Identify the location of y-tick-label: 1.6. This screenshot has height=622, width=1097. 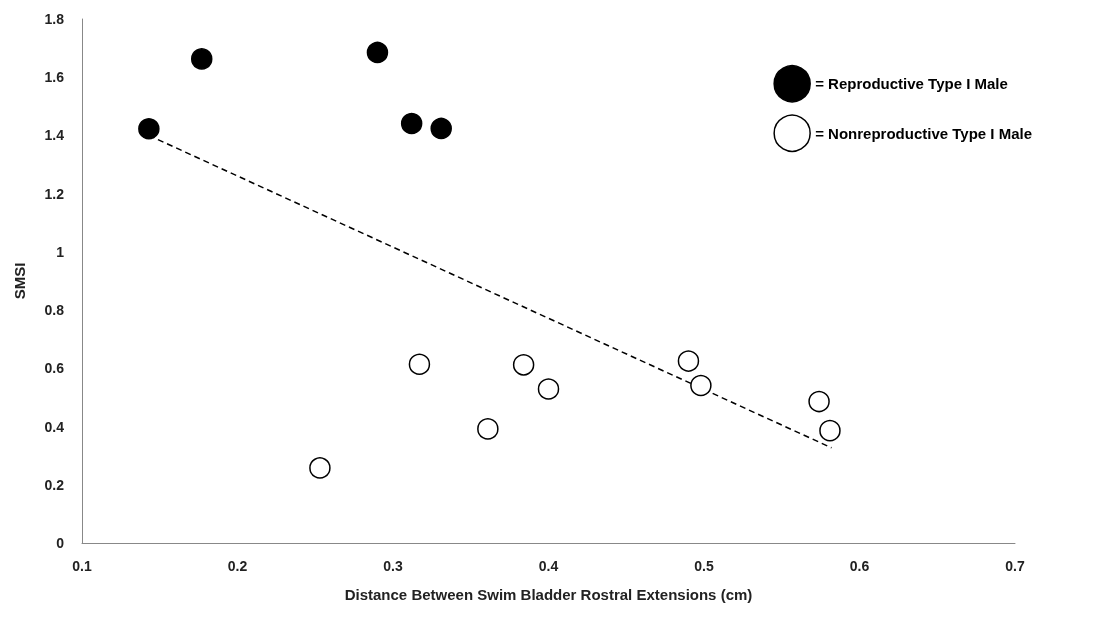
(54, 77).